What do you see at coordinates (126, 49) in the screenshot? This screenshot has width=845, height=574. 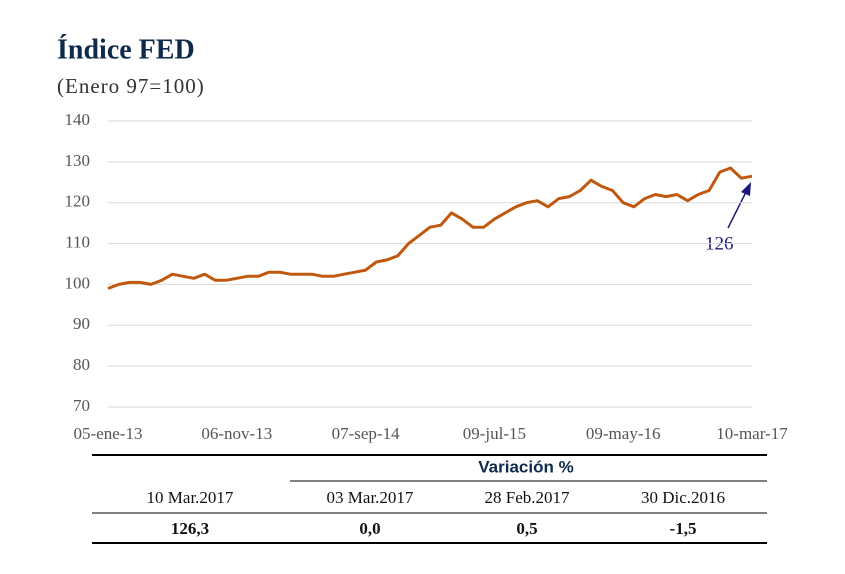 I see `chart-title: Índice FED` at bounding box center [126, 49].